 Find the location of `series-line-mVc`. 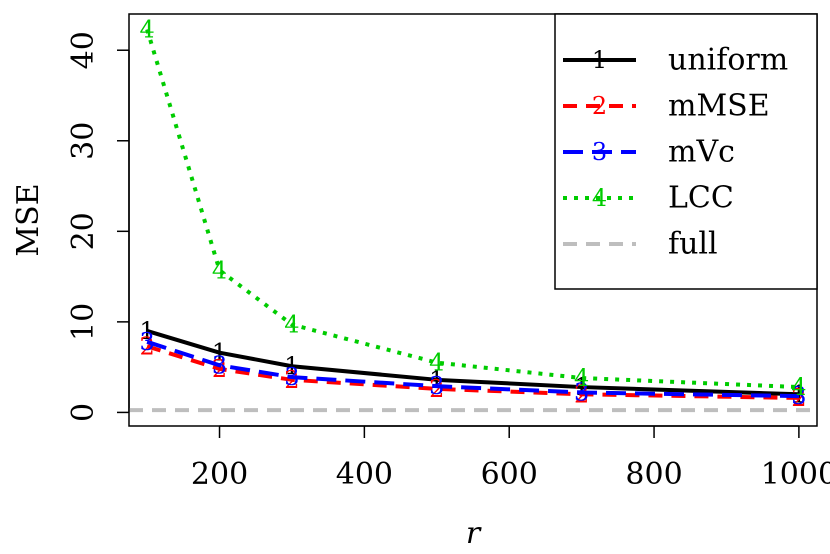

series-line-mVc is located at coordinates (472, 369).